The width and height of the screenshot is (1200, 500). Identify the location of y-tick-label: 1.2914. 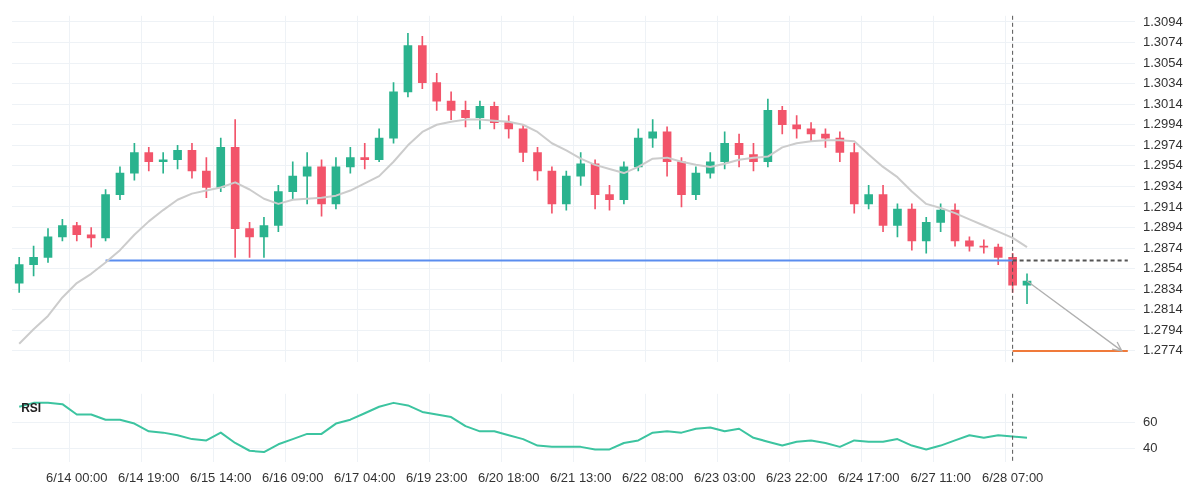
(1163, 206).